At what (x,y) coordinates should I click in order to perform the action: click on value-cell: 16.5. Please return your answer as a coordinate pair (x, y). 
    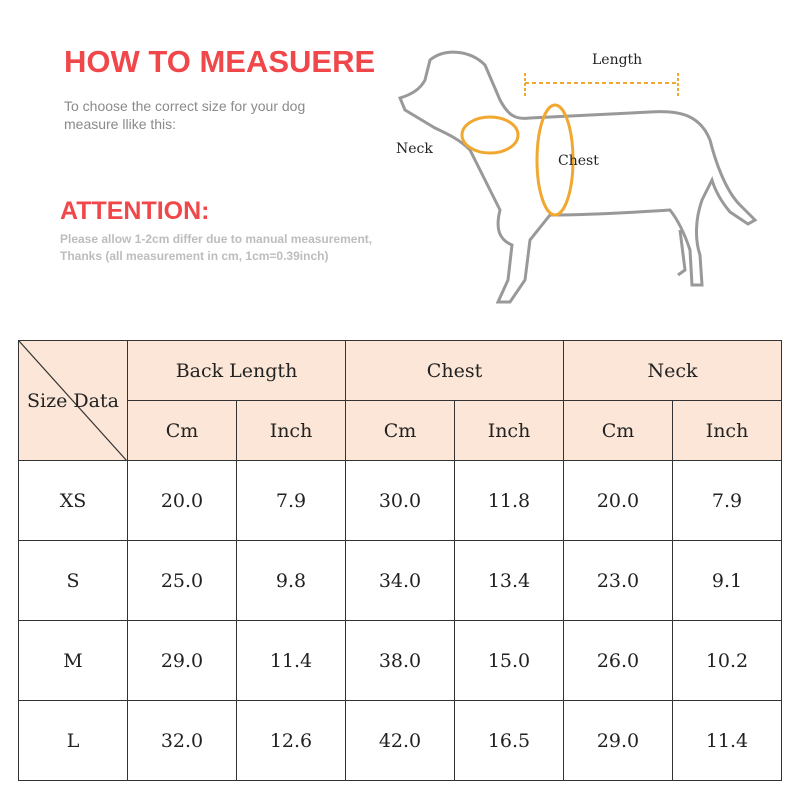
    Looking at the image, I should click on (509, 740).